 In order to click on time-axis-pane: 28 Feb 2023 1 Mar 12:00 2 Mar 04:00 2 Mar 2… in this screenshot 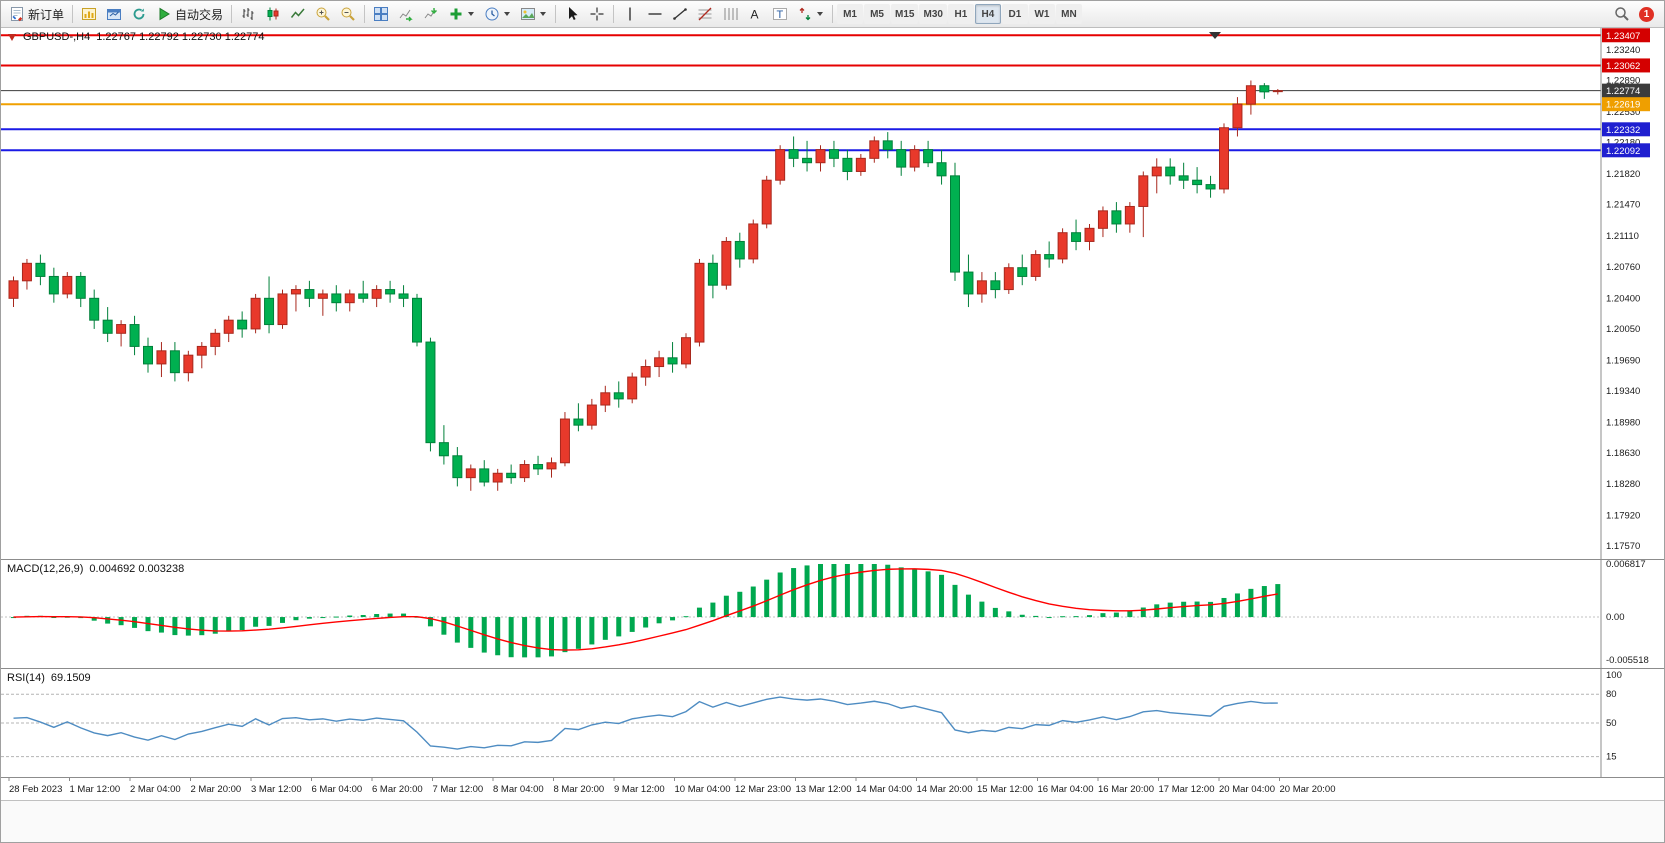, I will do `click(832, 789)`.